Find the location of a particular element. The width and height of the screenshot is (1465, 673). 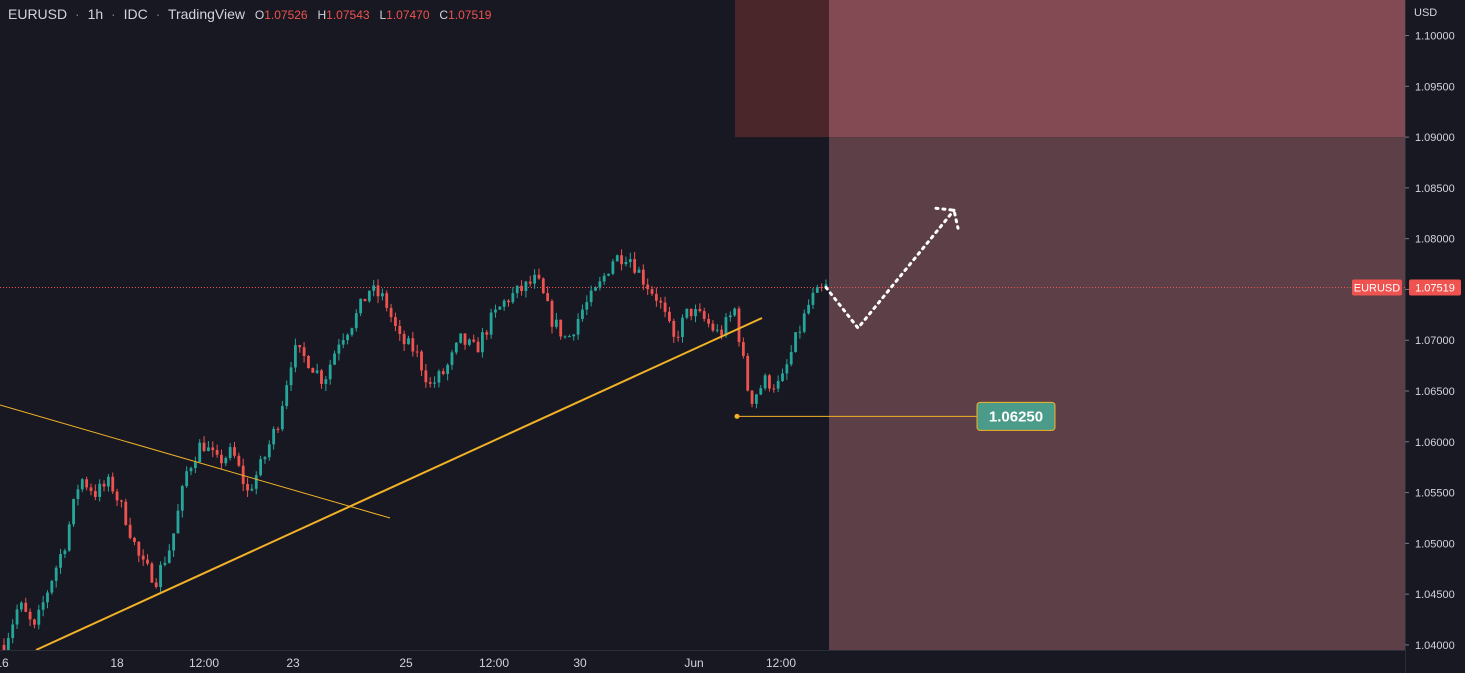

ohlc-close-key: C is located at coordinates (444, 15).